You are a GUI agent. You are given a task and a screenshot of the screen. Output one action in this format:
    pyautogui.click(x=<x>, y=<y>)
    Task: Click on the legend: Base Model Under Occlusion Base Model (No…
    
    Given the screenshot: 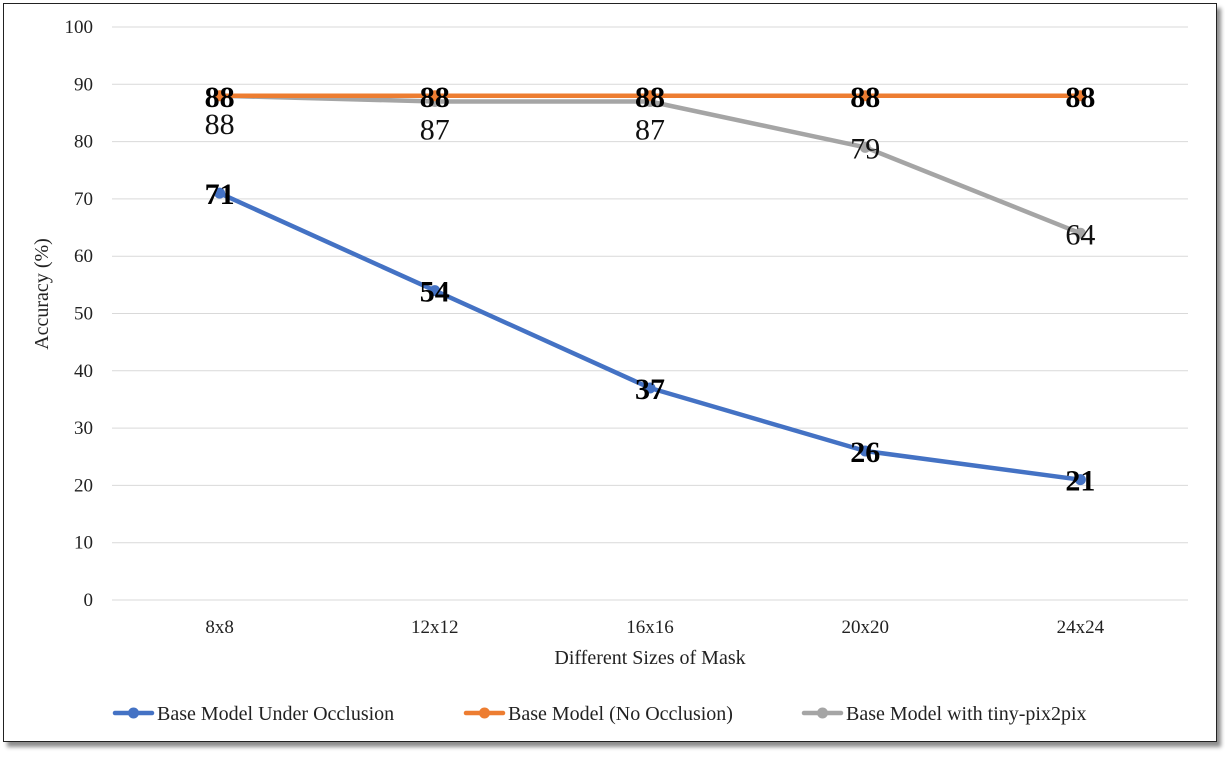 What is the action you would take?
    pyautogui.click(x=599, y=714)
    